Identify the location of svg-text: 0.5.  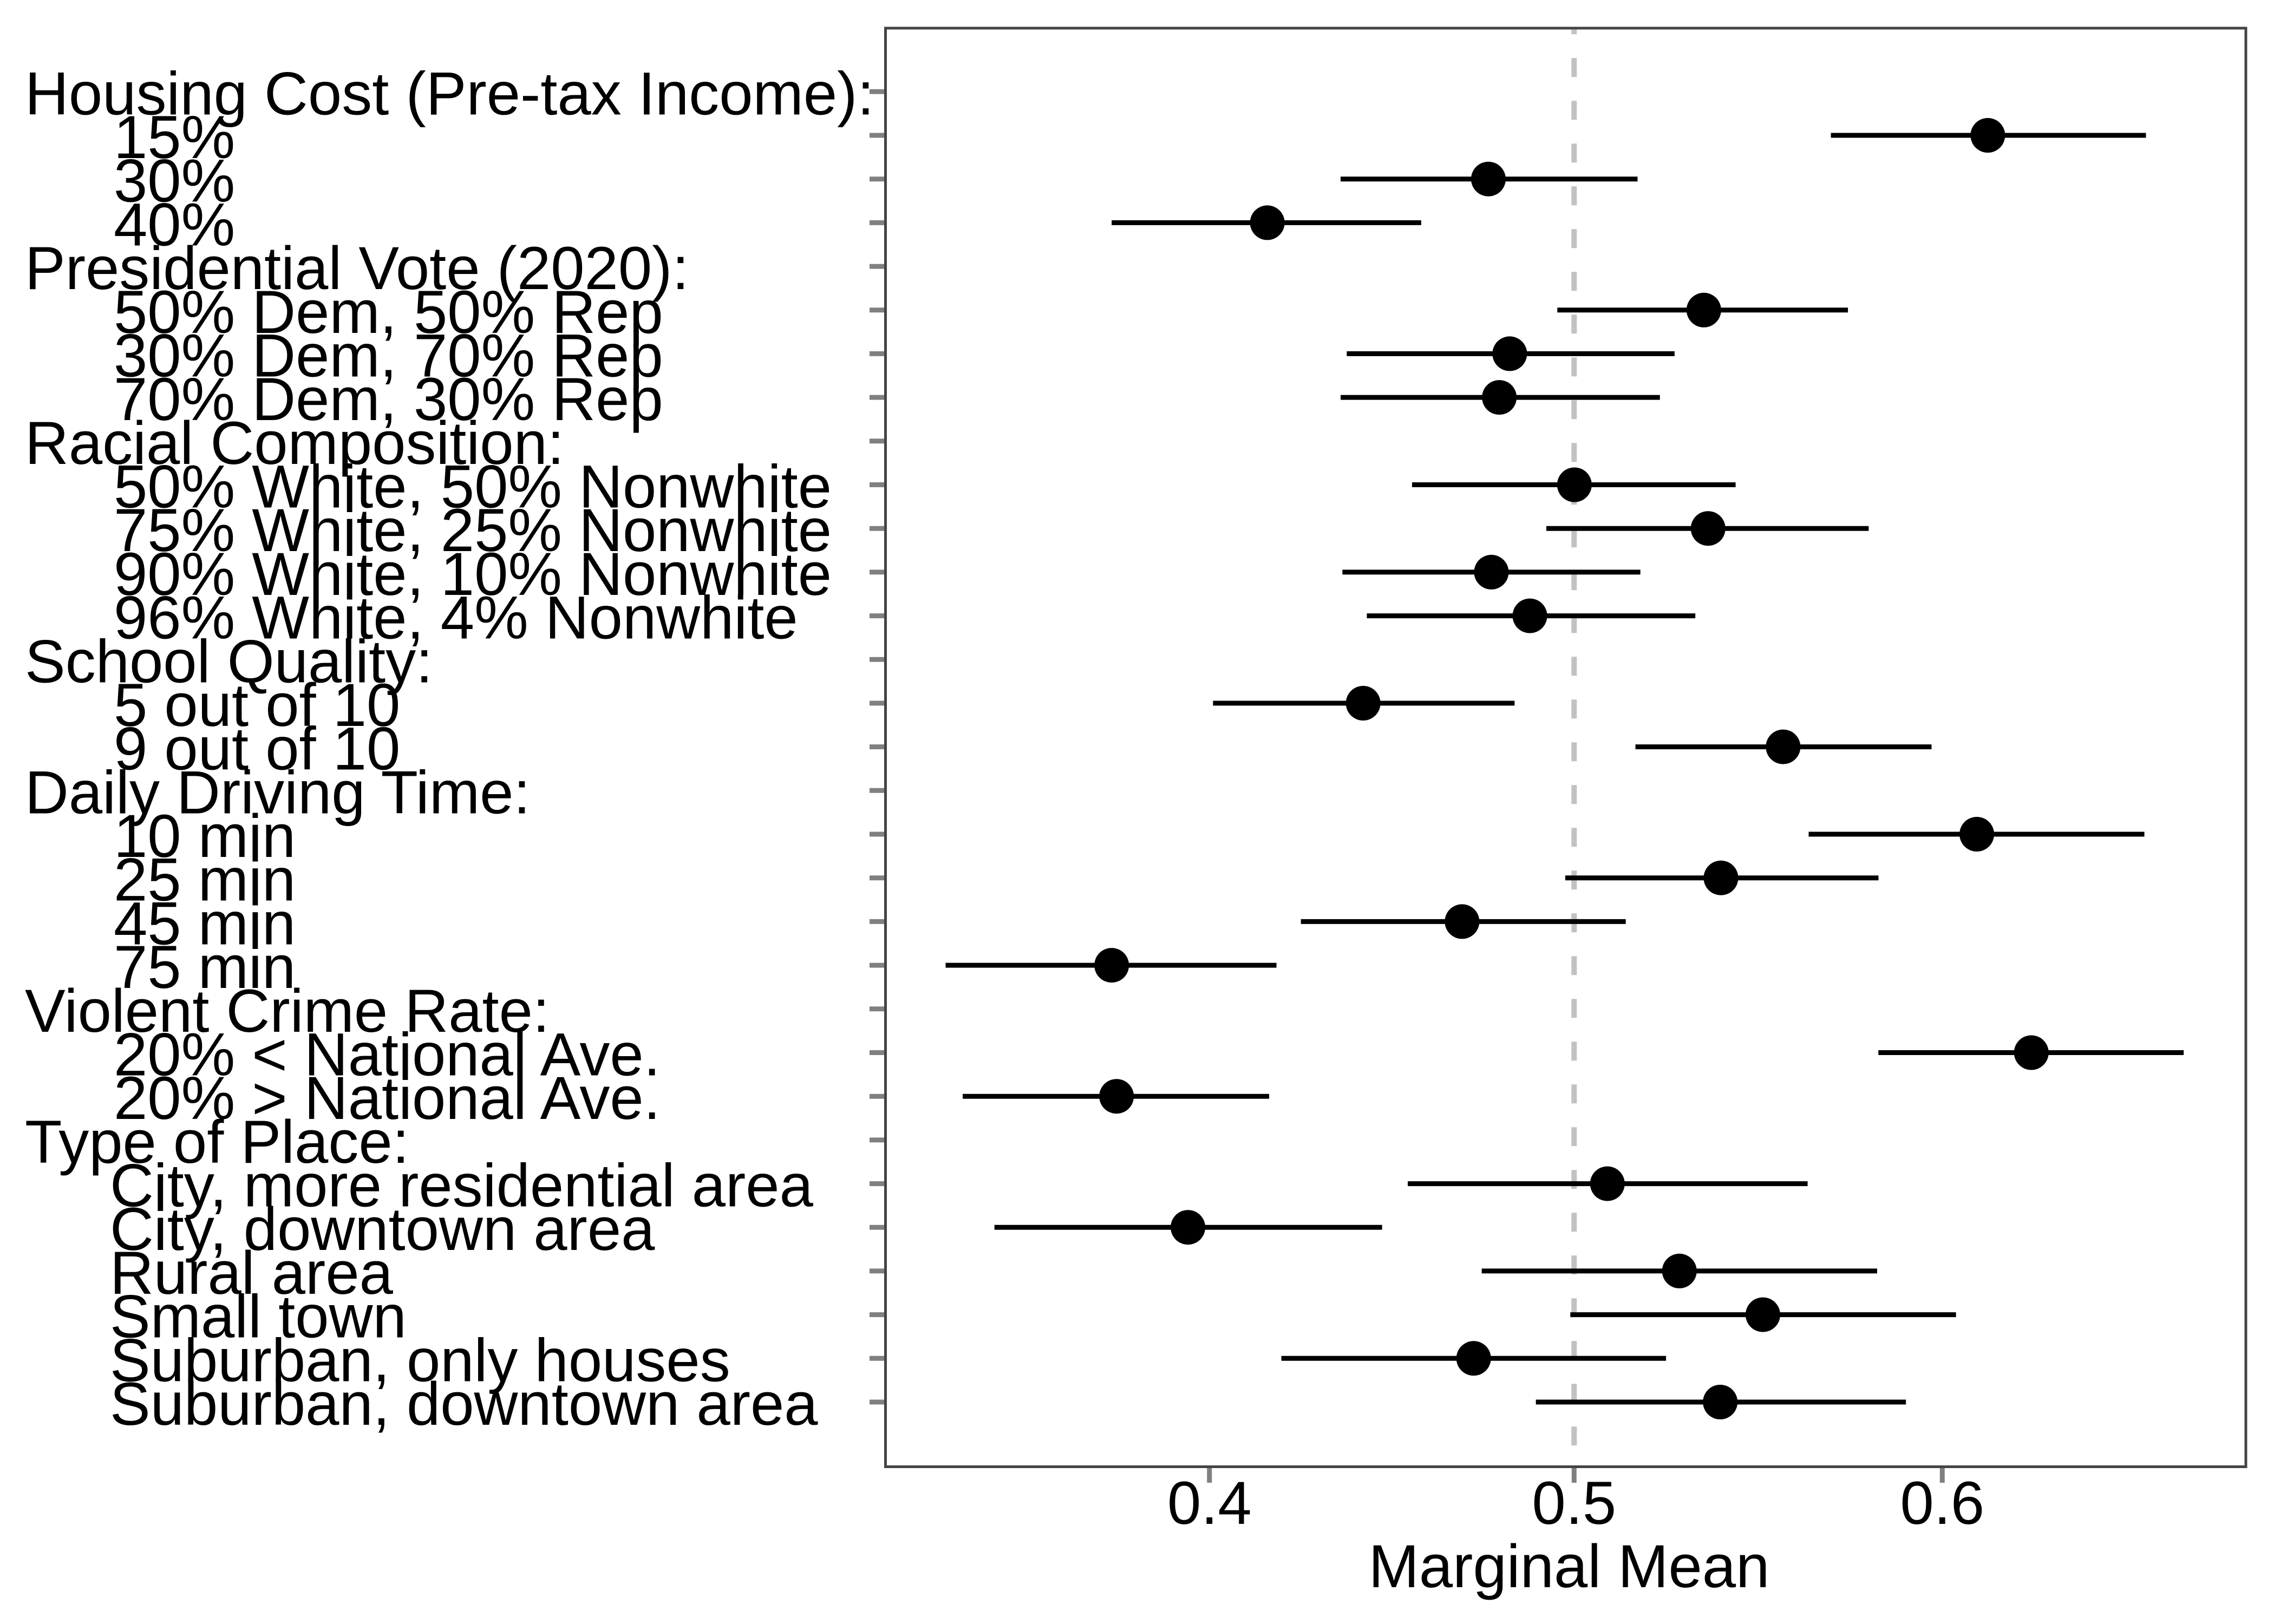
(1574, 1503).